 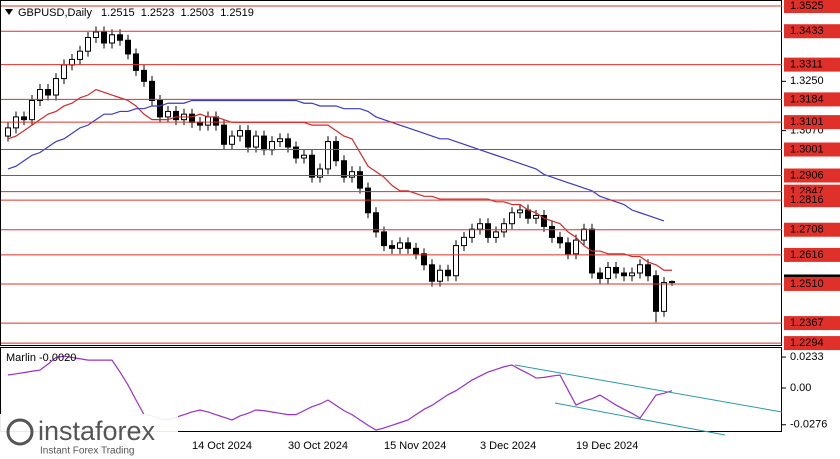 What do you see at coordinates (807, 31) in the screenshot?
I see `level-label: 1.3433` at bounding box center [807, 31].